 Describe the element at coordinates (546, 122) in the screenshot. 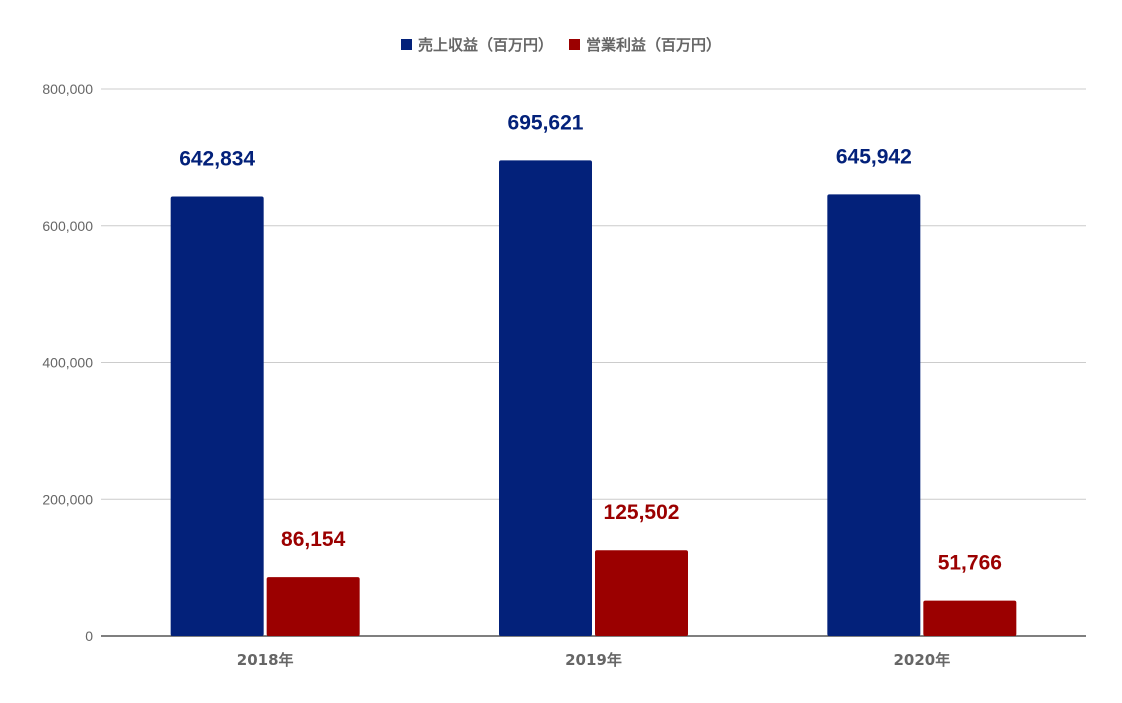

I see `data-label: 695,621` at that location.